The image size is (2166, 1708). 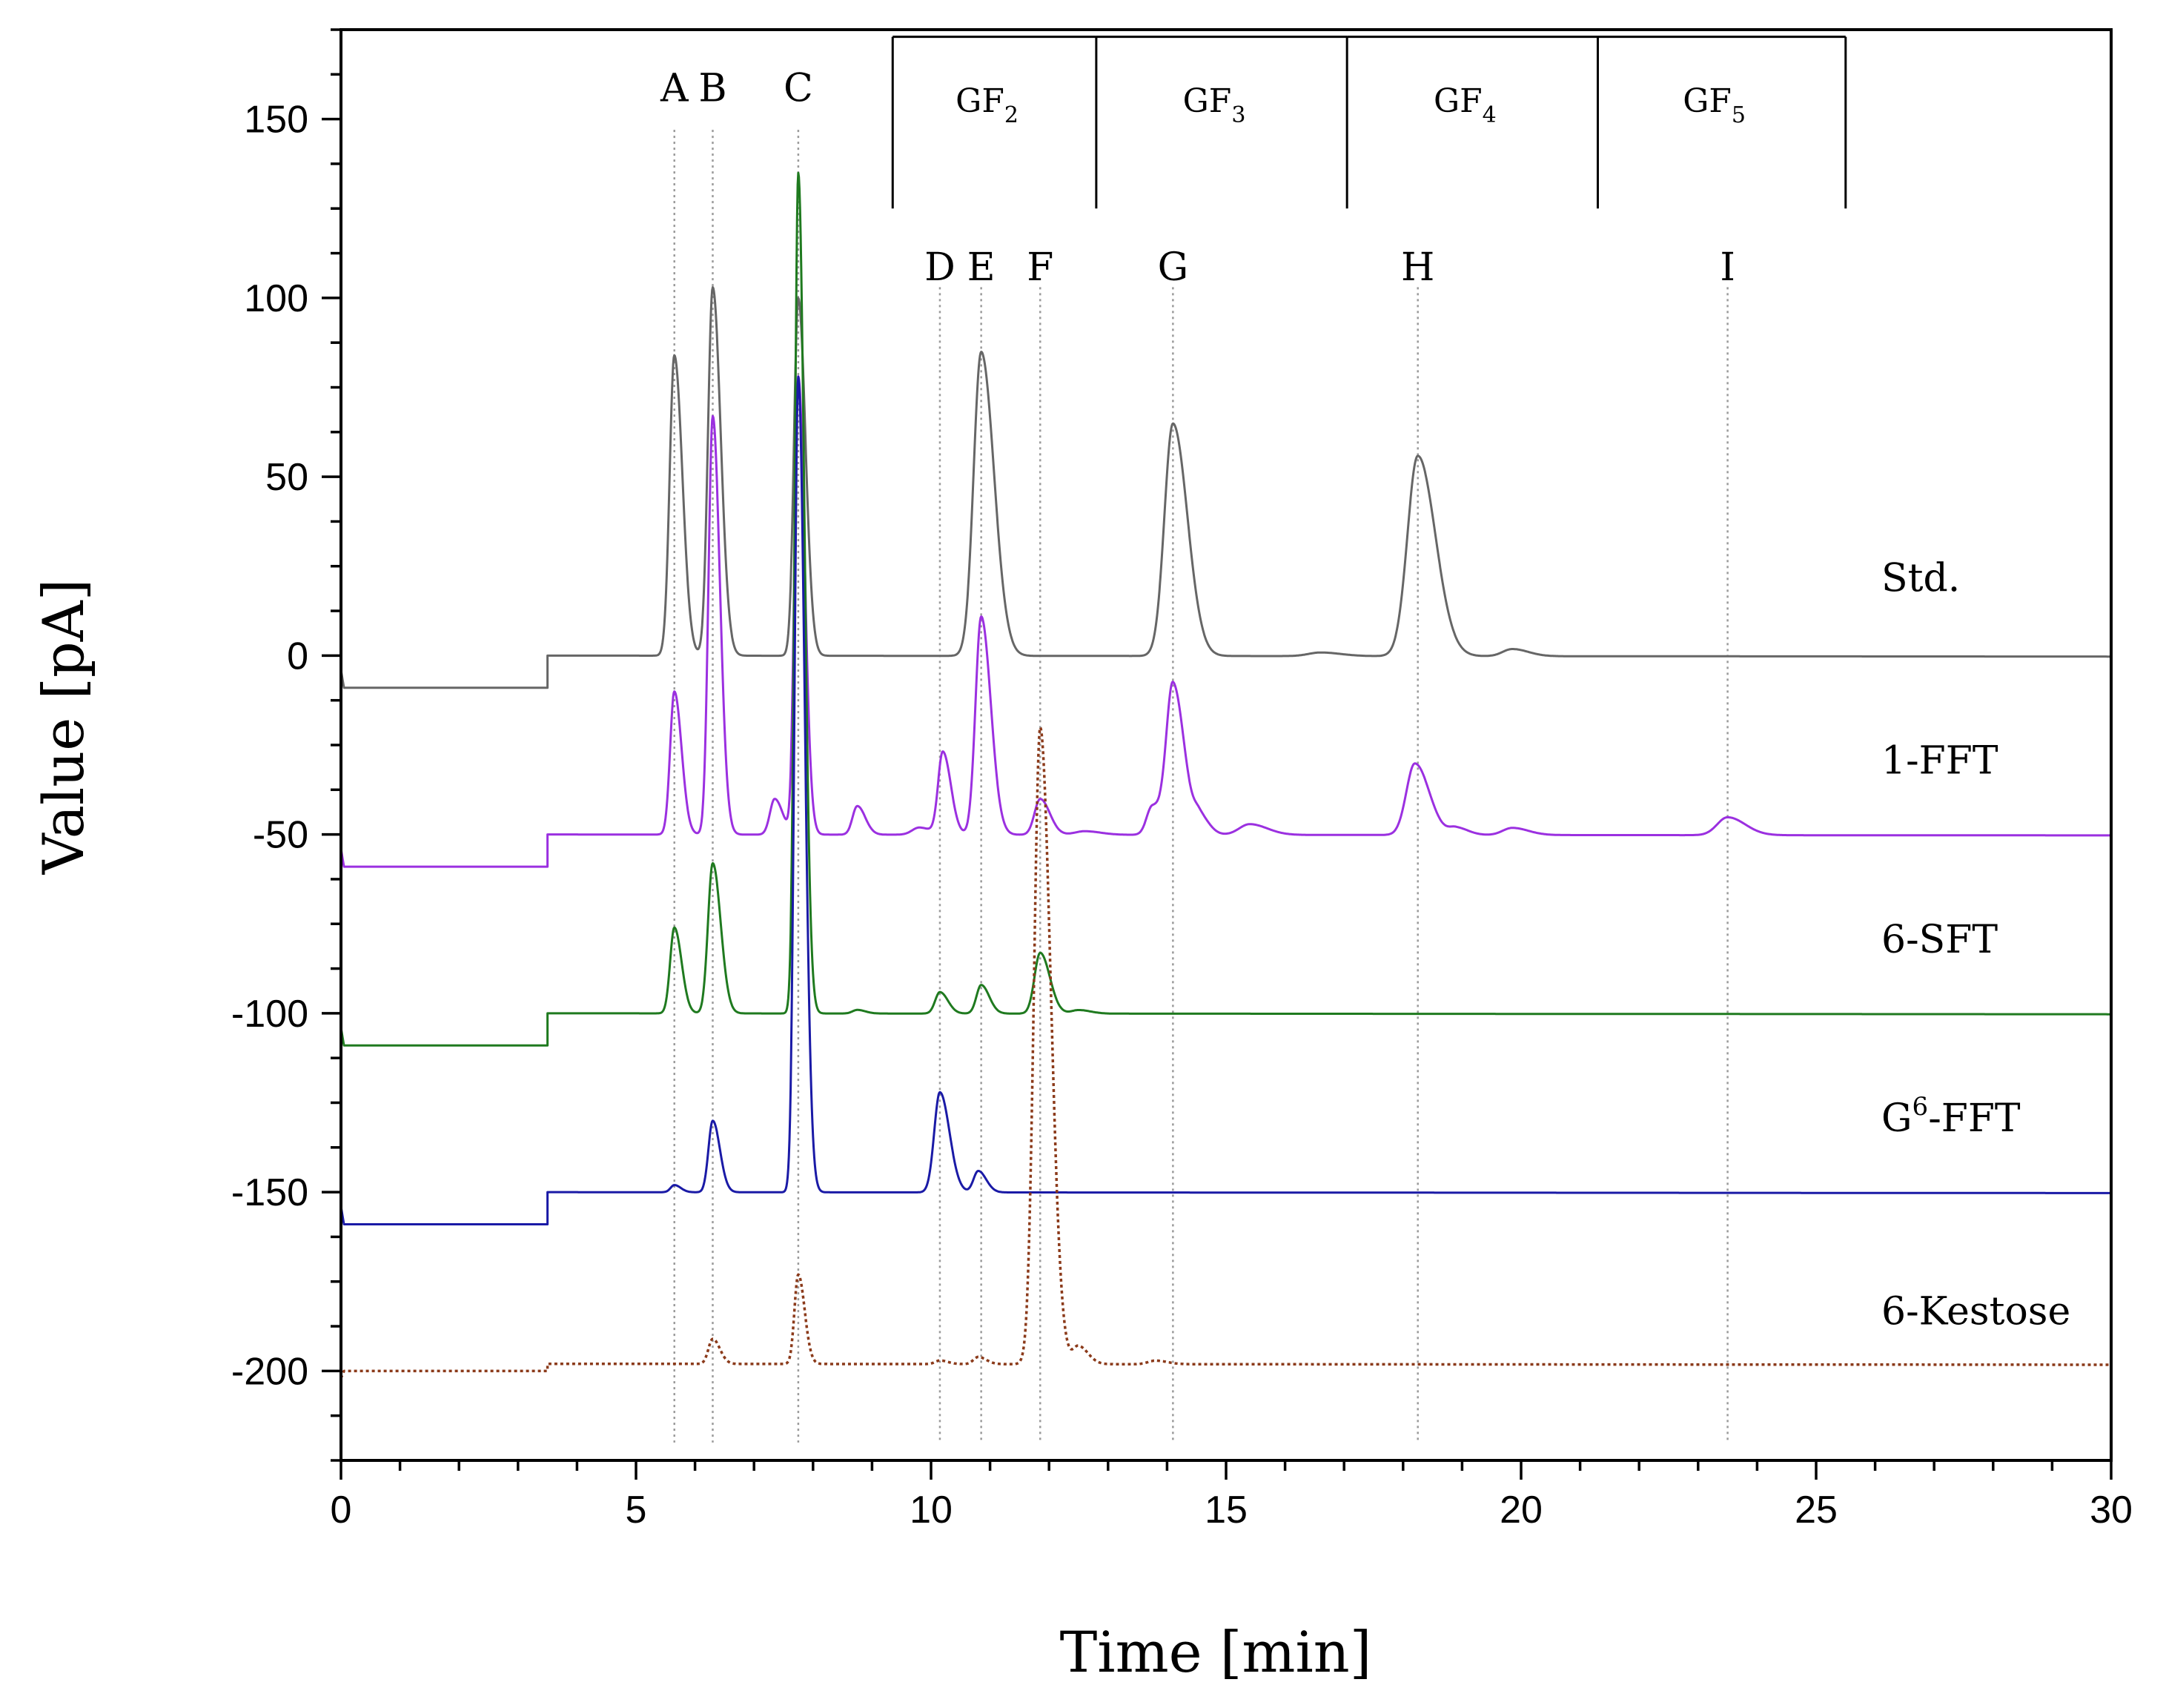 What do you see at coordinates (1216, 1652) in the screenshot?
I see `x-axis-title: Time [min]` at bounding box center [1216, 1652].